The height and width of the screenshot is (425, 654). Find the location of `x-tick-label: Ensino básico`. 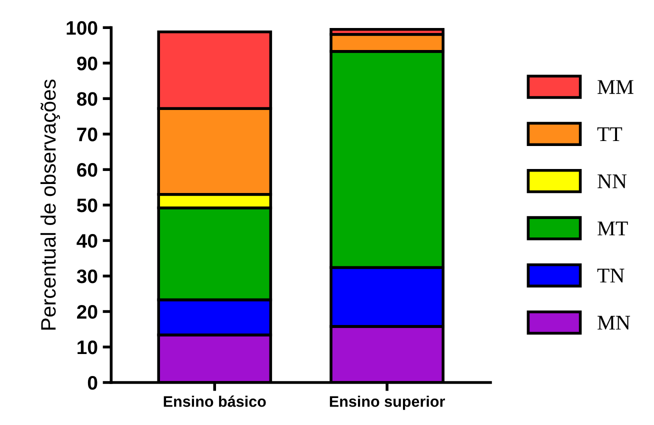

x-tick-label: Ensino básico is located at coordinates (215, 401).